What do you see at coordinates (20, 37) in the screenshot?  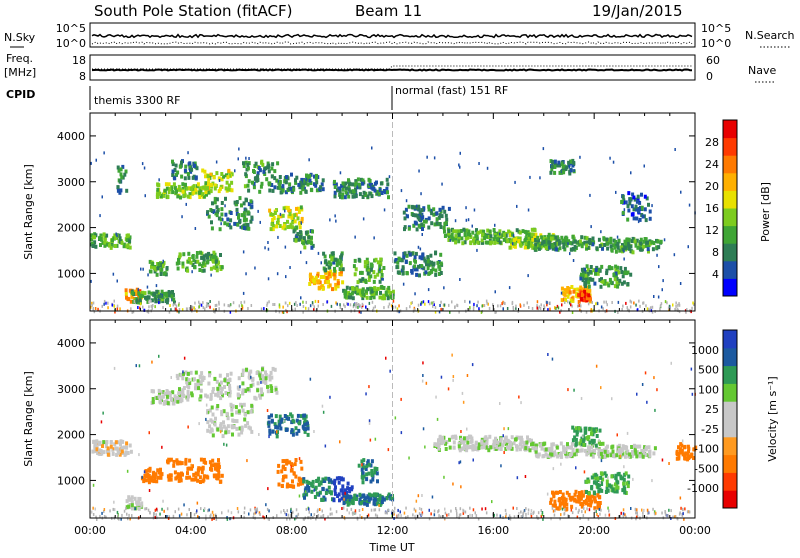 I see `nsky-label: N.Sky` at bounding box center [20, 37].